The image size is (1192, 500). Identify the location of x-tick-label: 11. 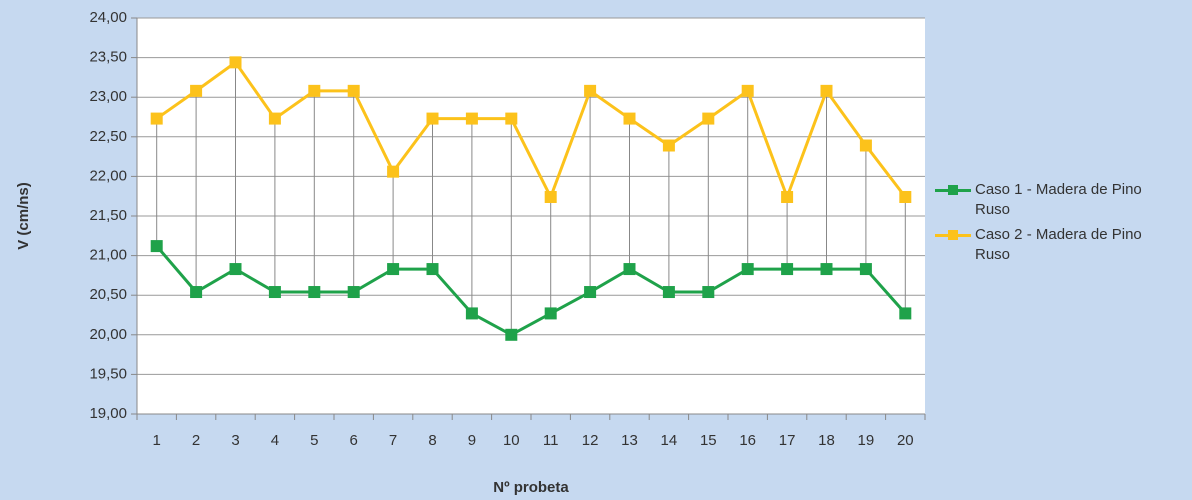
(551, 440).